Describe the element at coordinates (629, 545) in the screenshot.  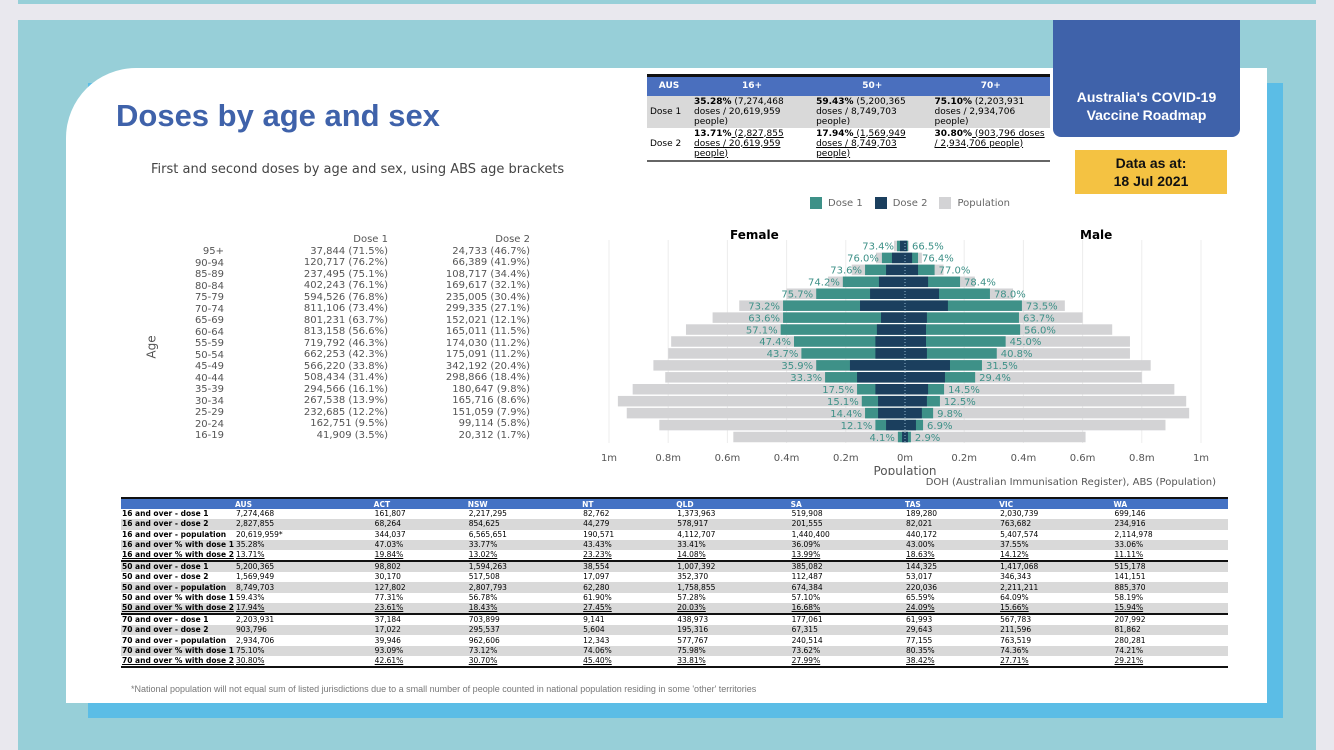
I see `table-cell: 43.43%` at that location.